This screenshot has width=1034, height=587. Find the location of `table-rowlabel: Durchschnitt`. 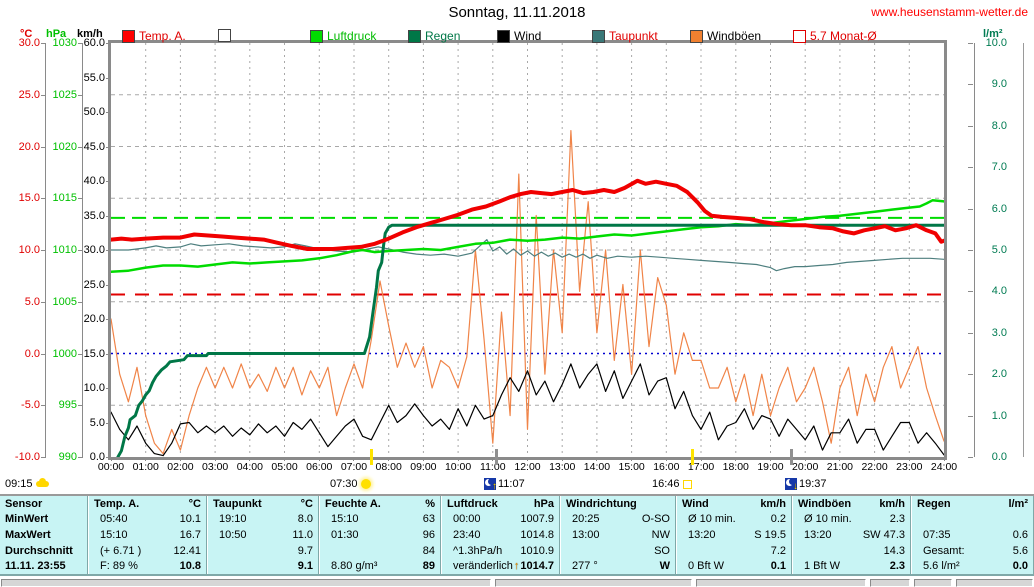

table-rowlabel: Durchschnitt is located at coordinates (39, 550).